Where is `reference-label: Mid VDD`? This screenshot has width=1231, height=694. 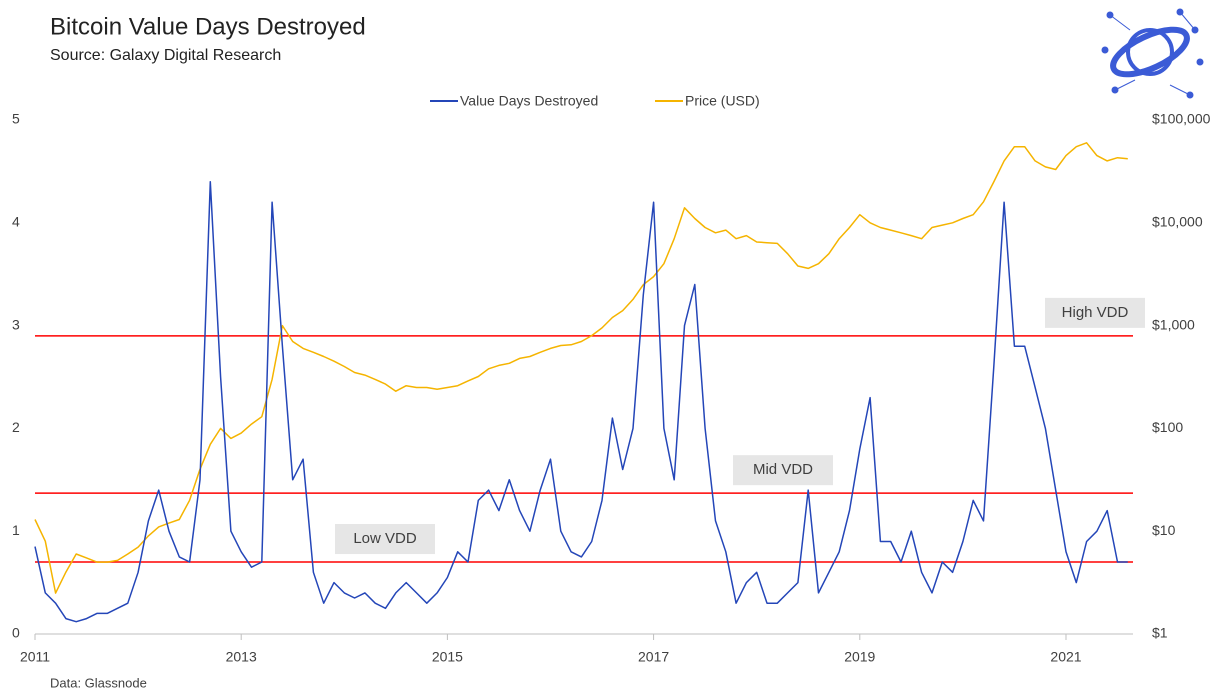
reference-label: Mid VDD is located at coordinates (783, 469).